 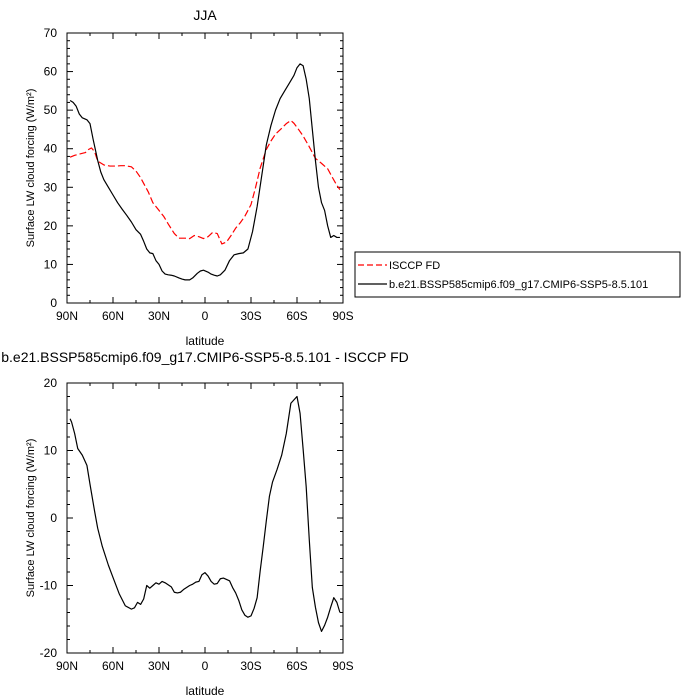 What do you see at coordinates (51, 72) in the screenshot?
I see `y-tick-label: 60` at bounding box center [51, 72].